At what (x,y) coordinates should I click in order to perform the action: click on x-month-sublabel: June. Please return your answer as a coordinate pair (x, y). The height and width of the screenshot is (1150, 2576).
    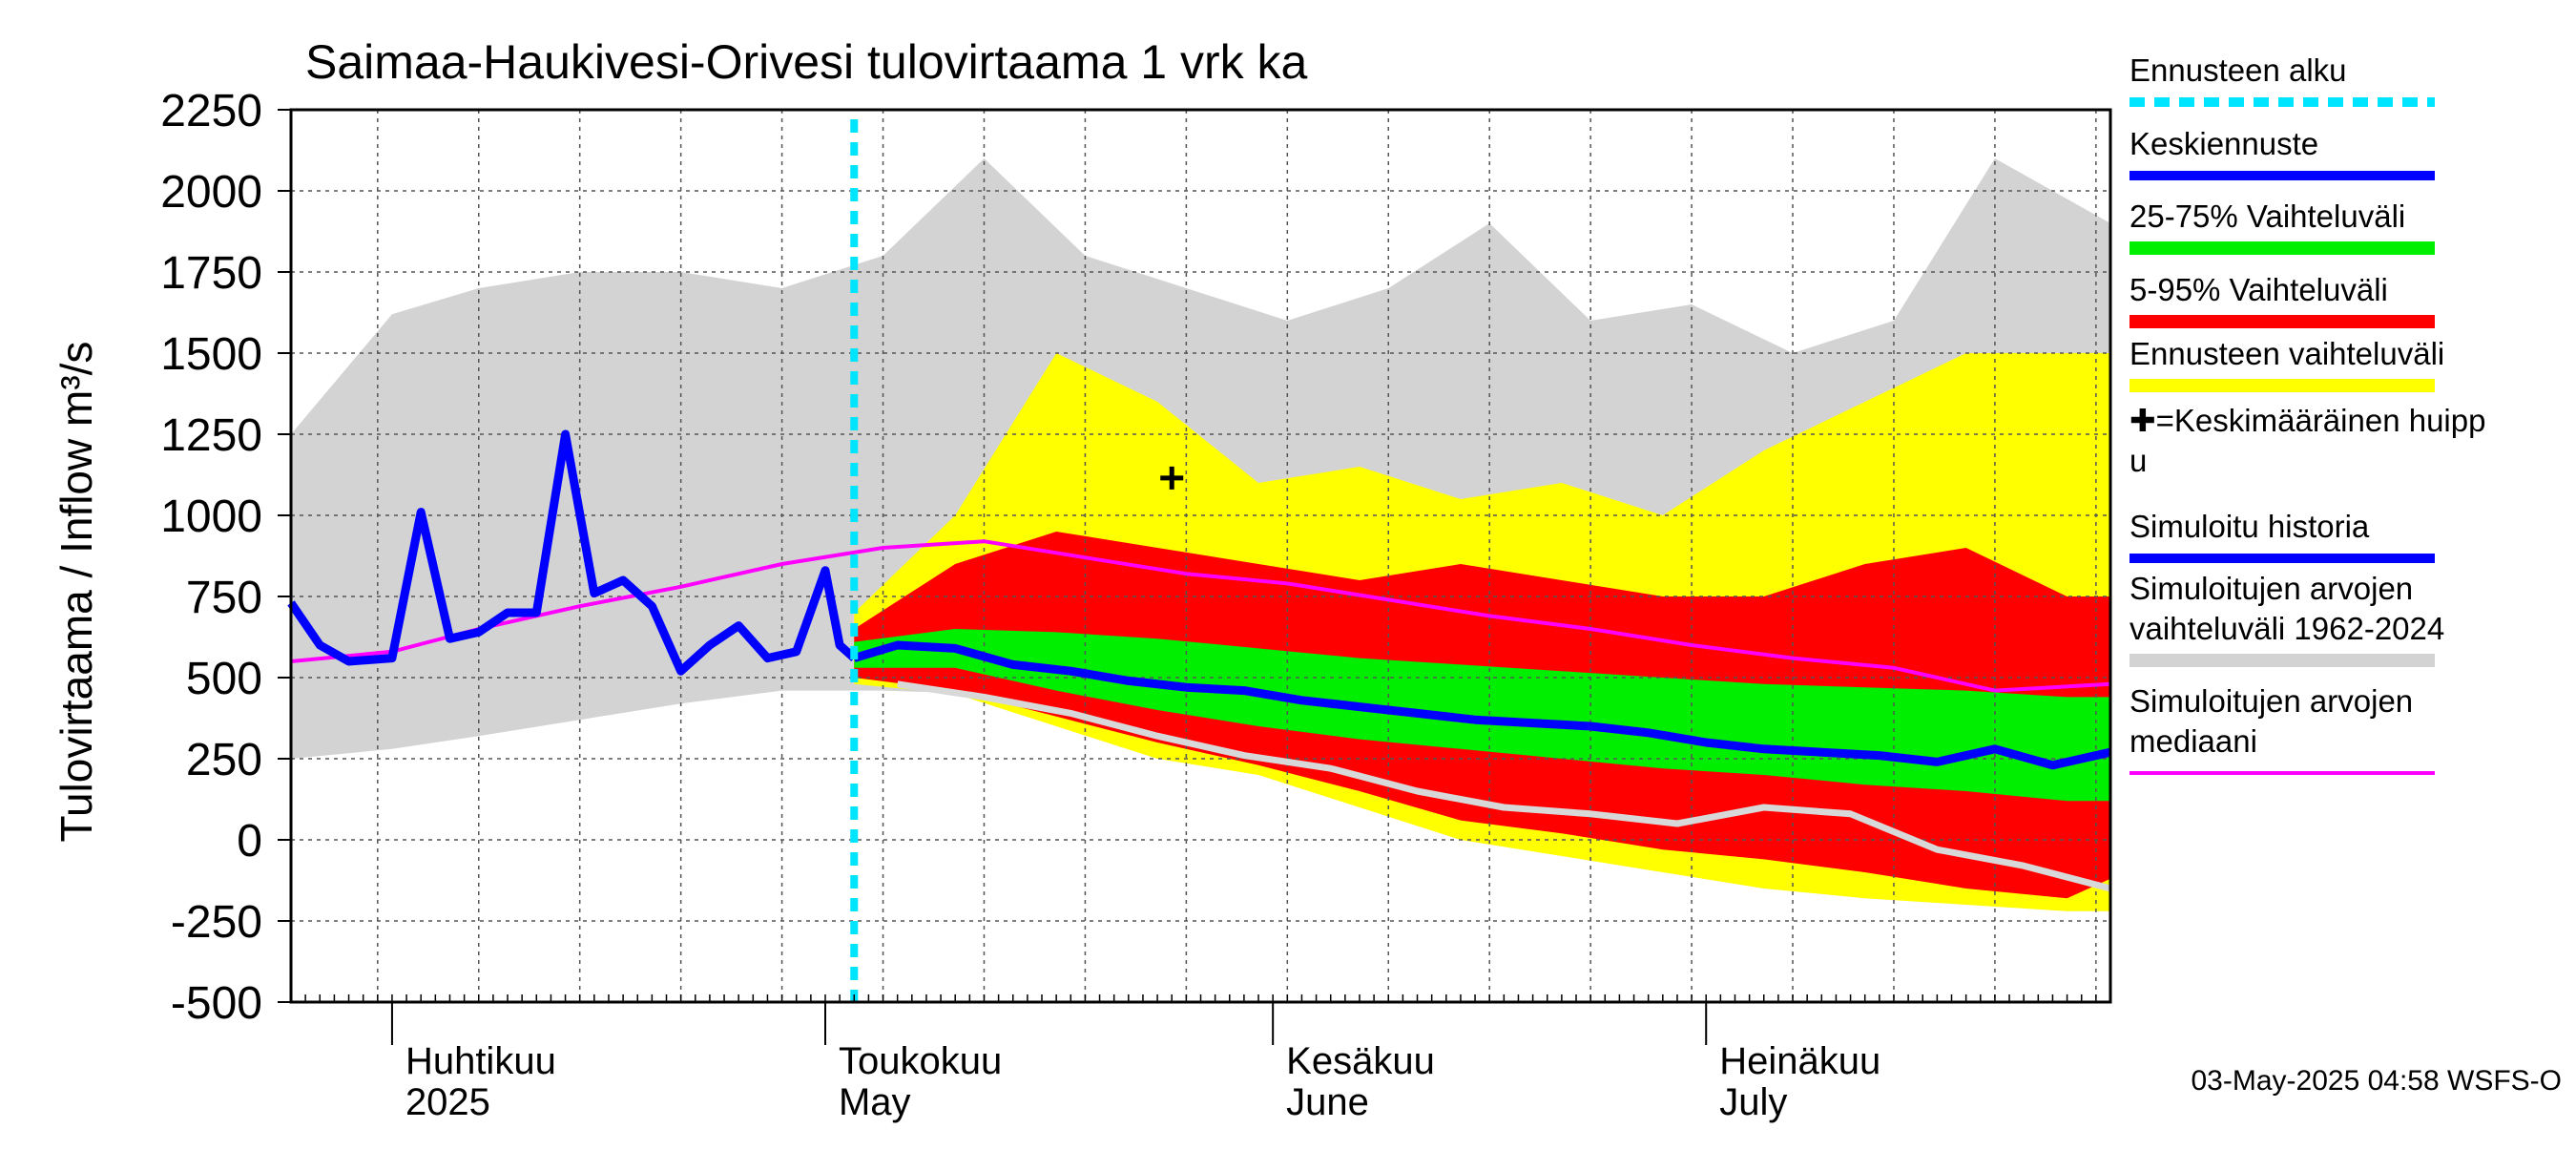
    Looking at the image, I should click on (1327, 1102).